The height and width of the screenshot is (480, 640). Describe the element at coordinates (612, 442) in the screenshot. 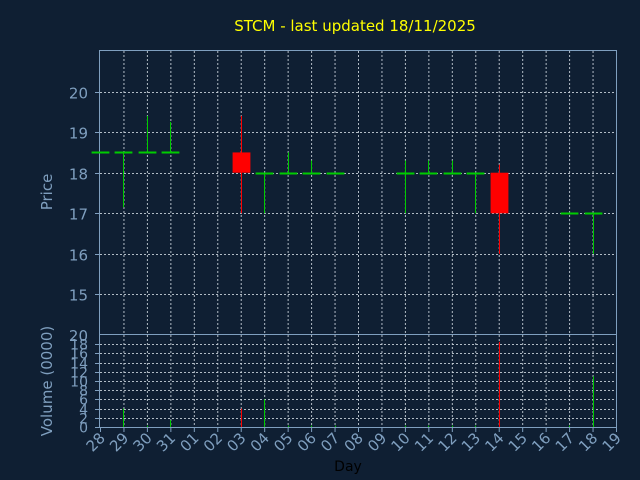

I see `x-tick-label: 19` at that location.